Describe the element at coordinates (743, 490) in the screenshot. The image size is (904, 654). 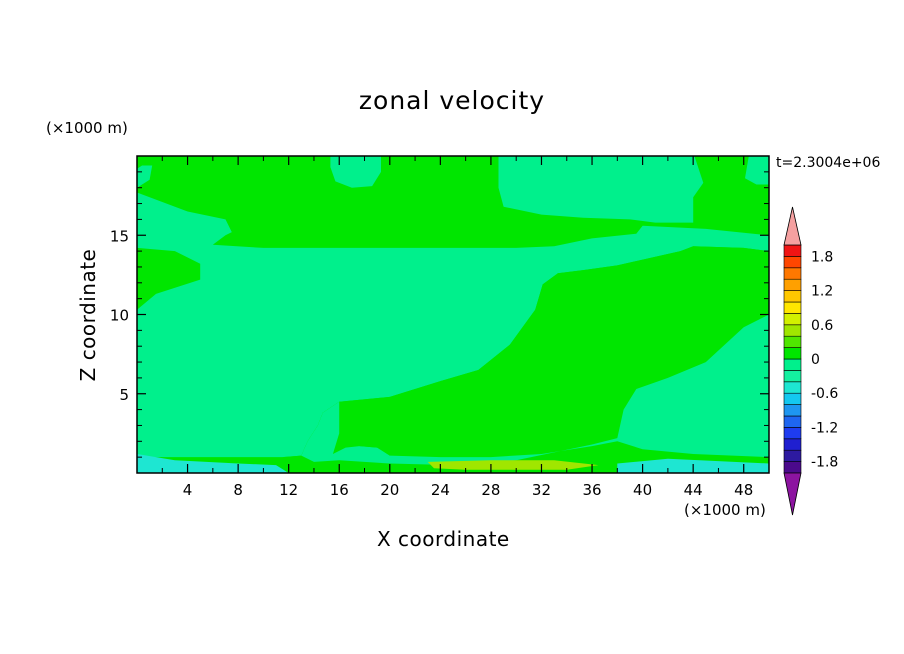
I see `x-tick-label: 48` at that location.